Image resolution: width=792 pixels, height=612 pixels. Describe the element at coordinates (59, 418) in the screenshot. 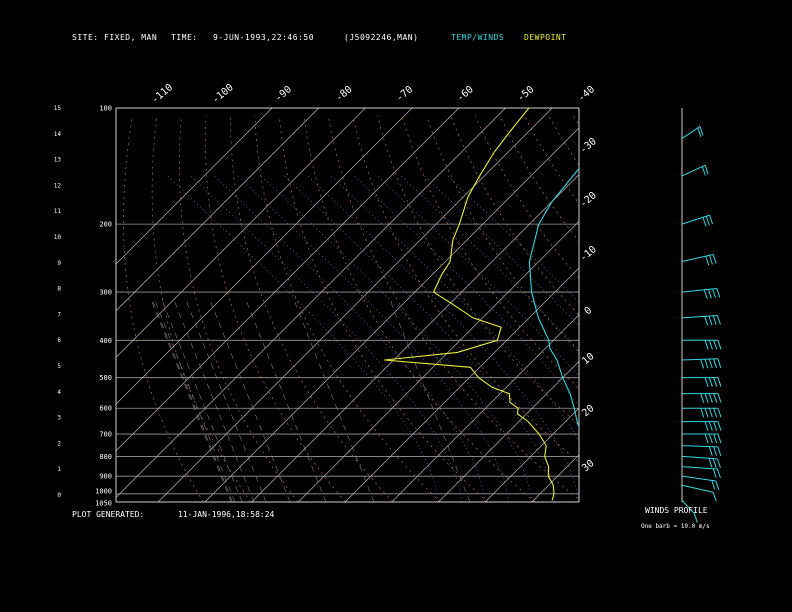

I see `height-tick-label: 3` at that location.